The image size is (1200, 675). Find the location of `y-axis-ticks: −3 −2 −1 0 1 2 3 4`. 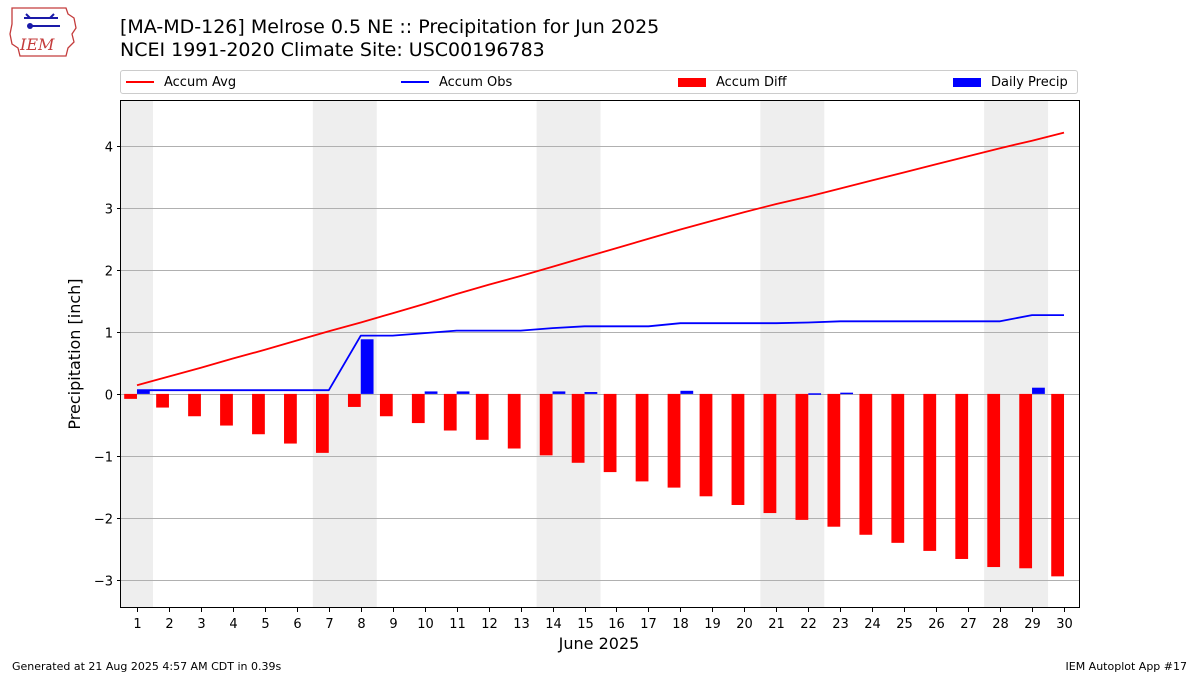

y-axis-ticks: −3 −2 −1 0 1 2 3 4 is located at coordinates (107, 365).